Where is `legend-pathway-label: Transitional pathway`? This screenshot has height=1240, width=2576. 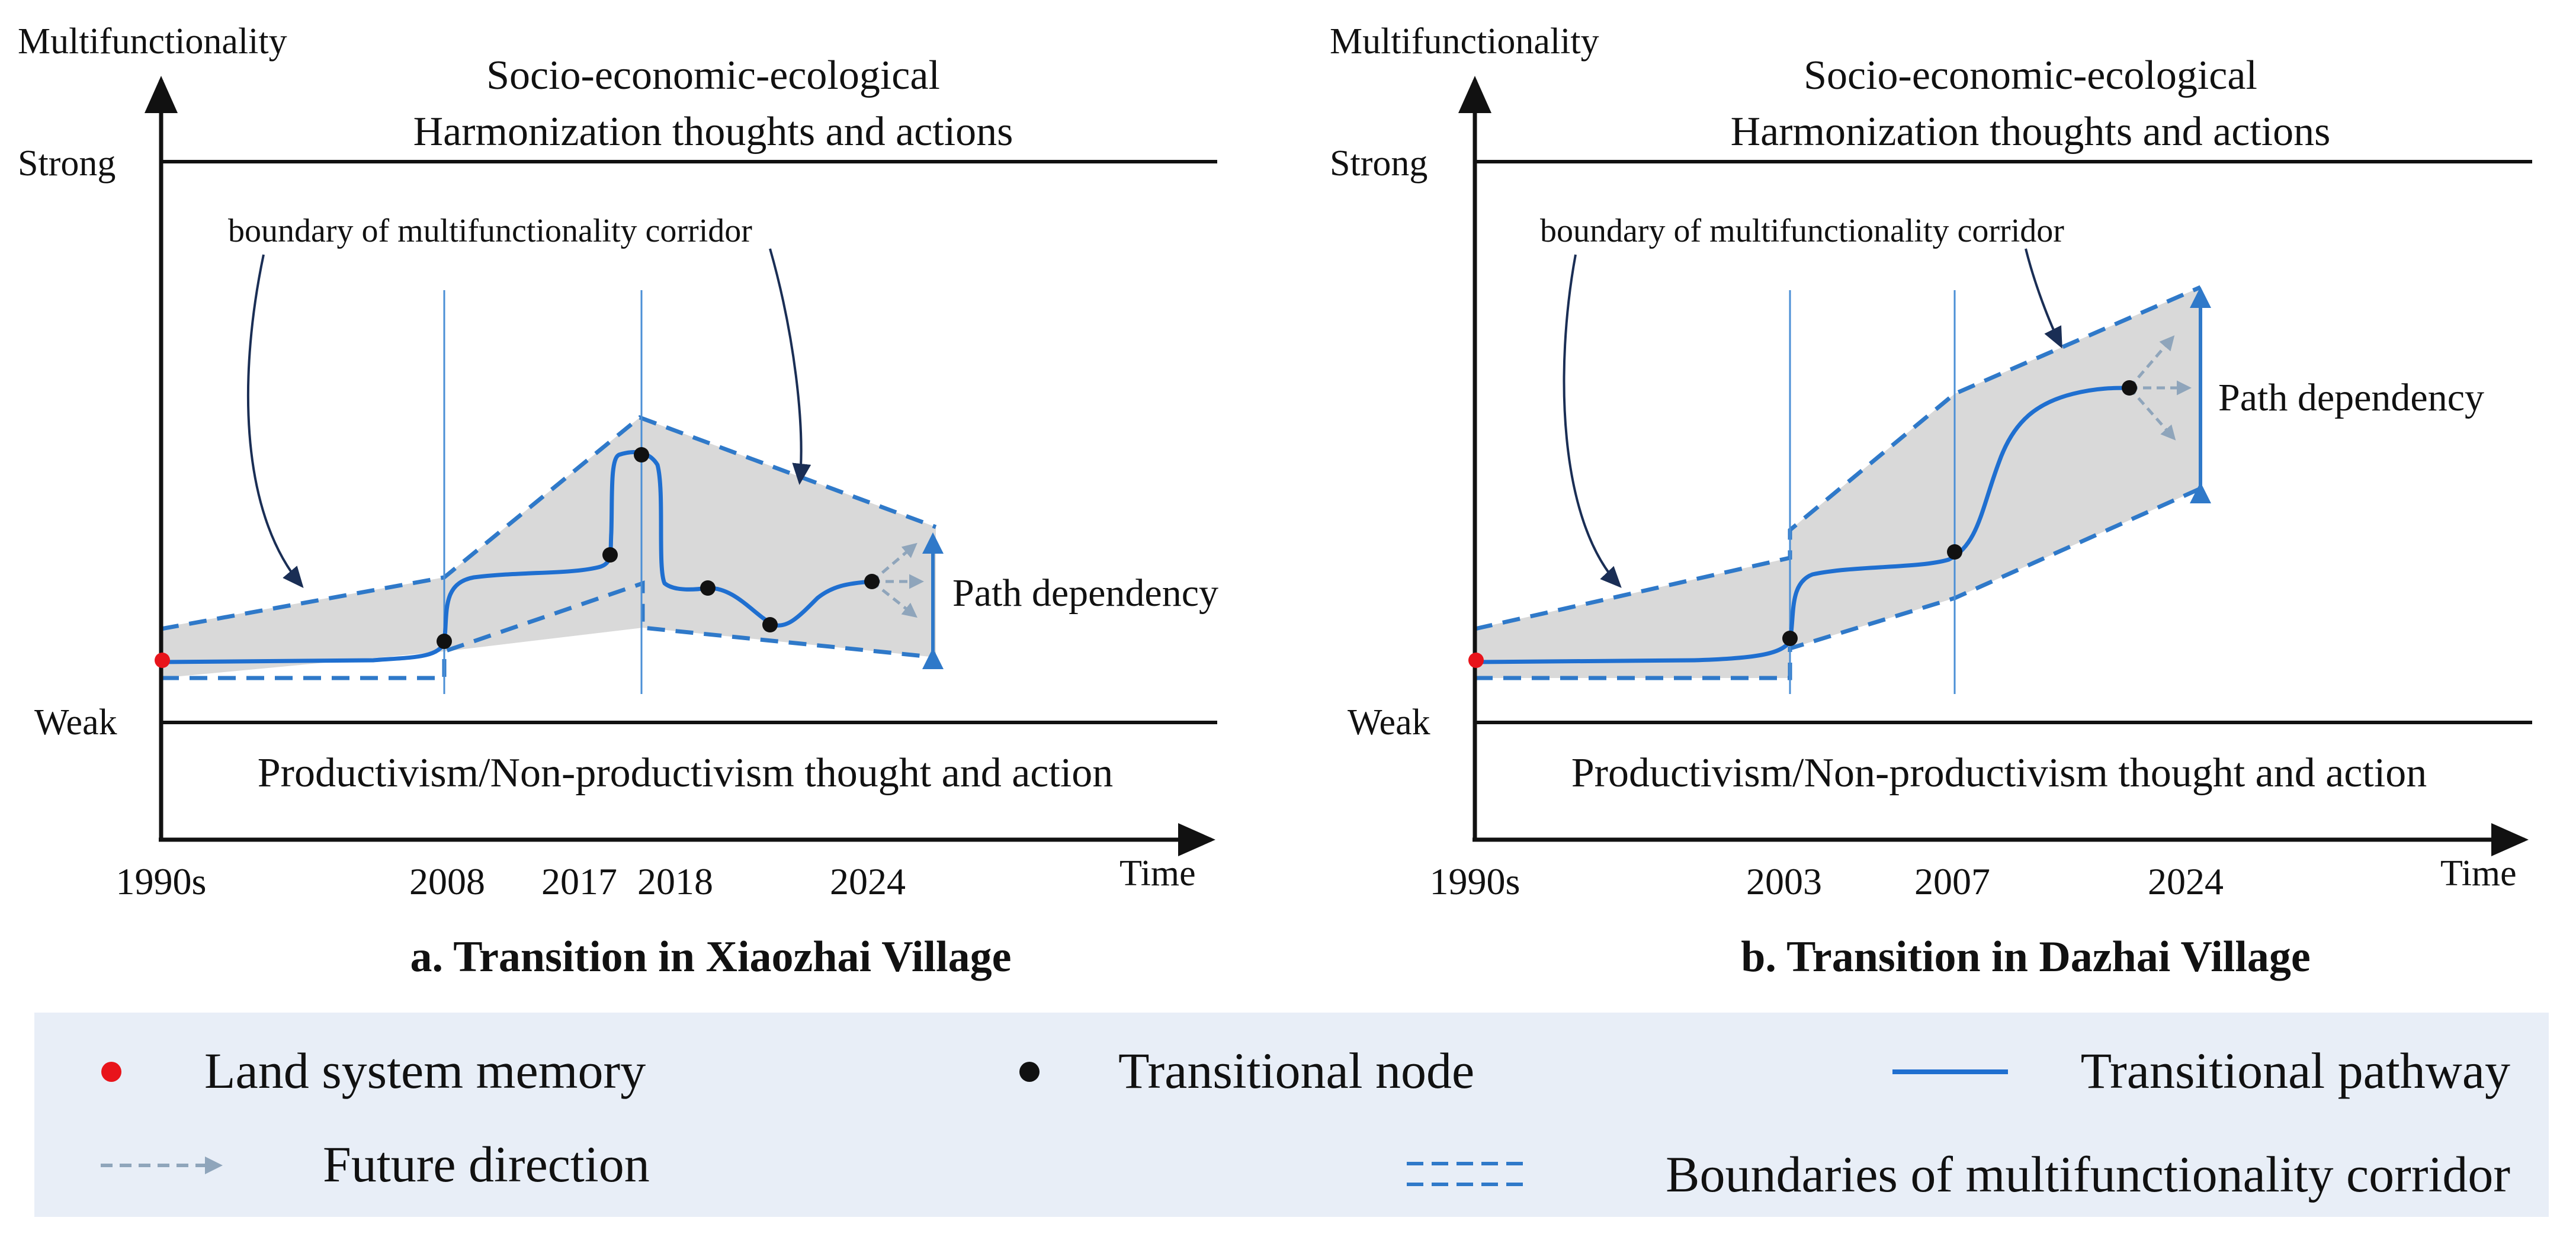
legend-pathway-label: Transitional pathway is located at coordinates (2295, 1070).